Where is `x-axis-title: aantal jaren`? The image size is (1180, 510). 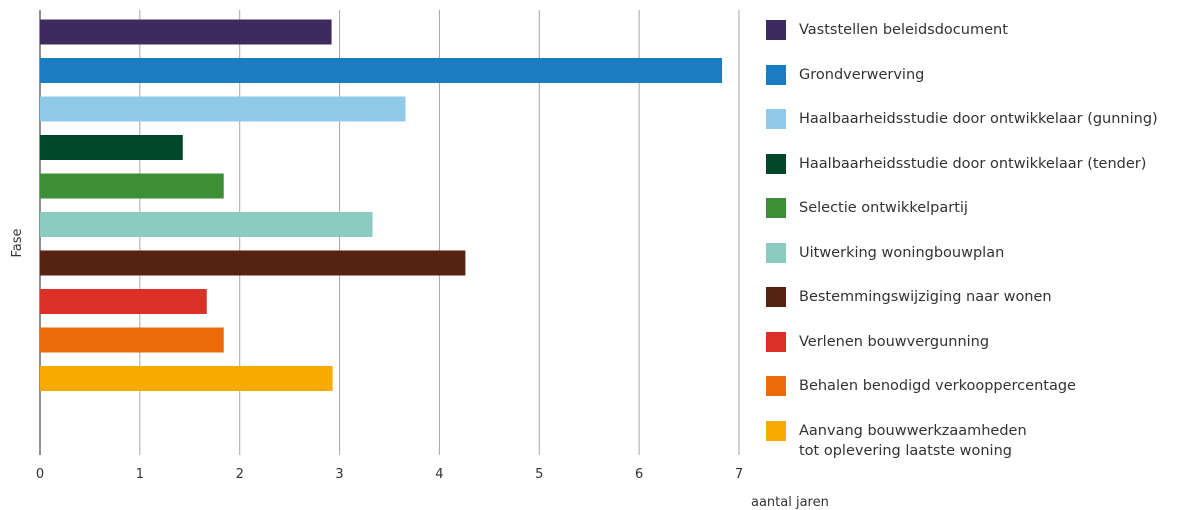
x-axis-title: aantal jaren is located at coordinates (790, 502).